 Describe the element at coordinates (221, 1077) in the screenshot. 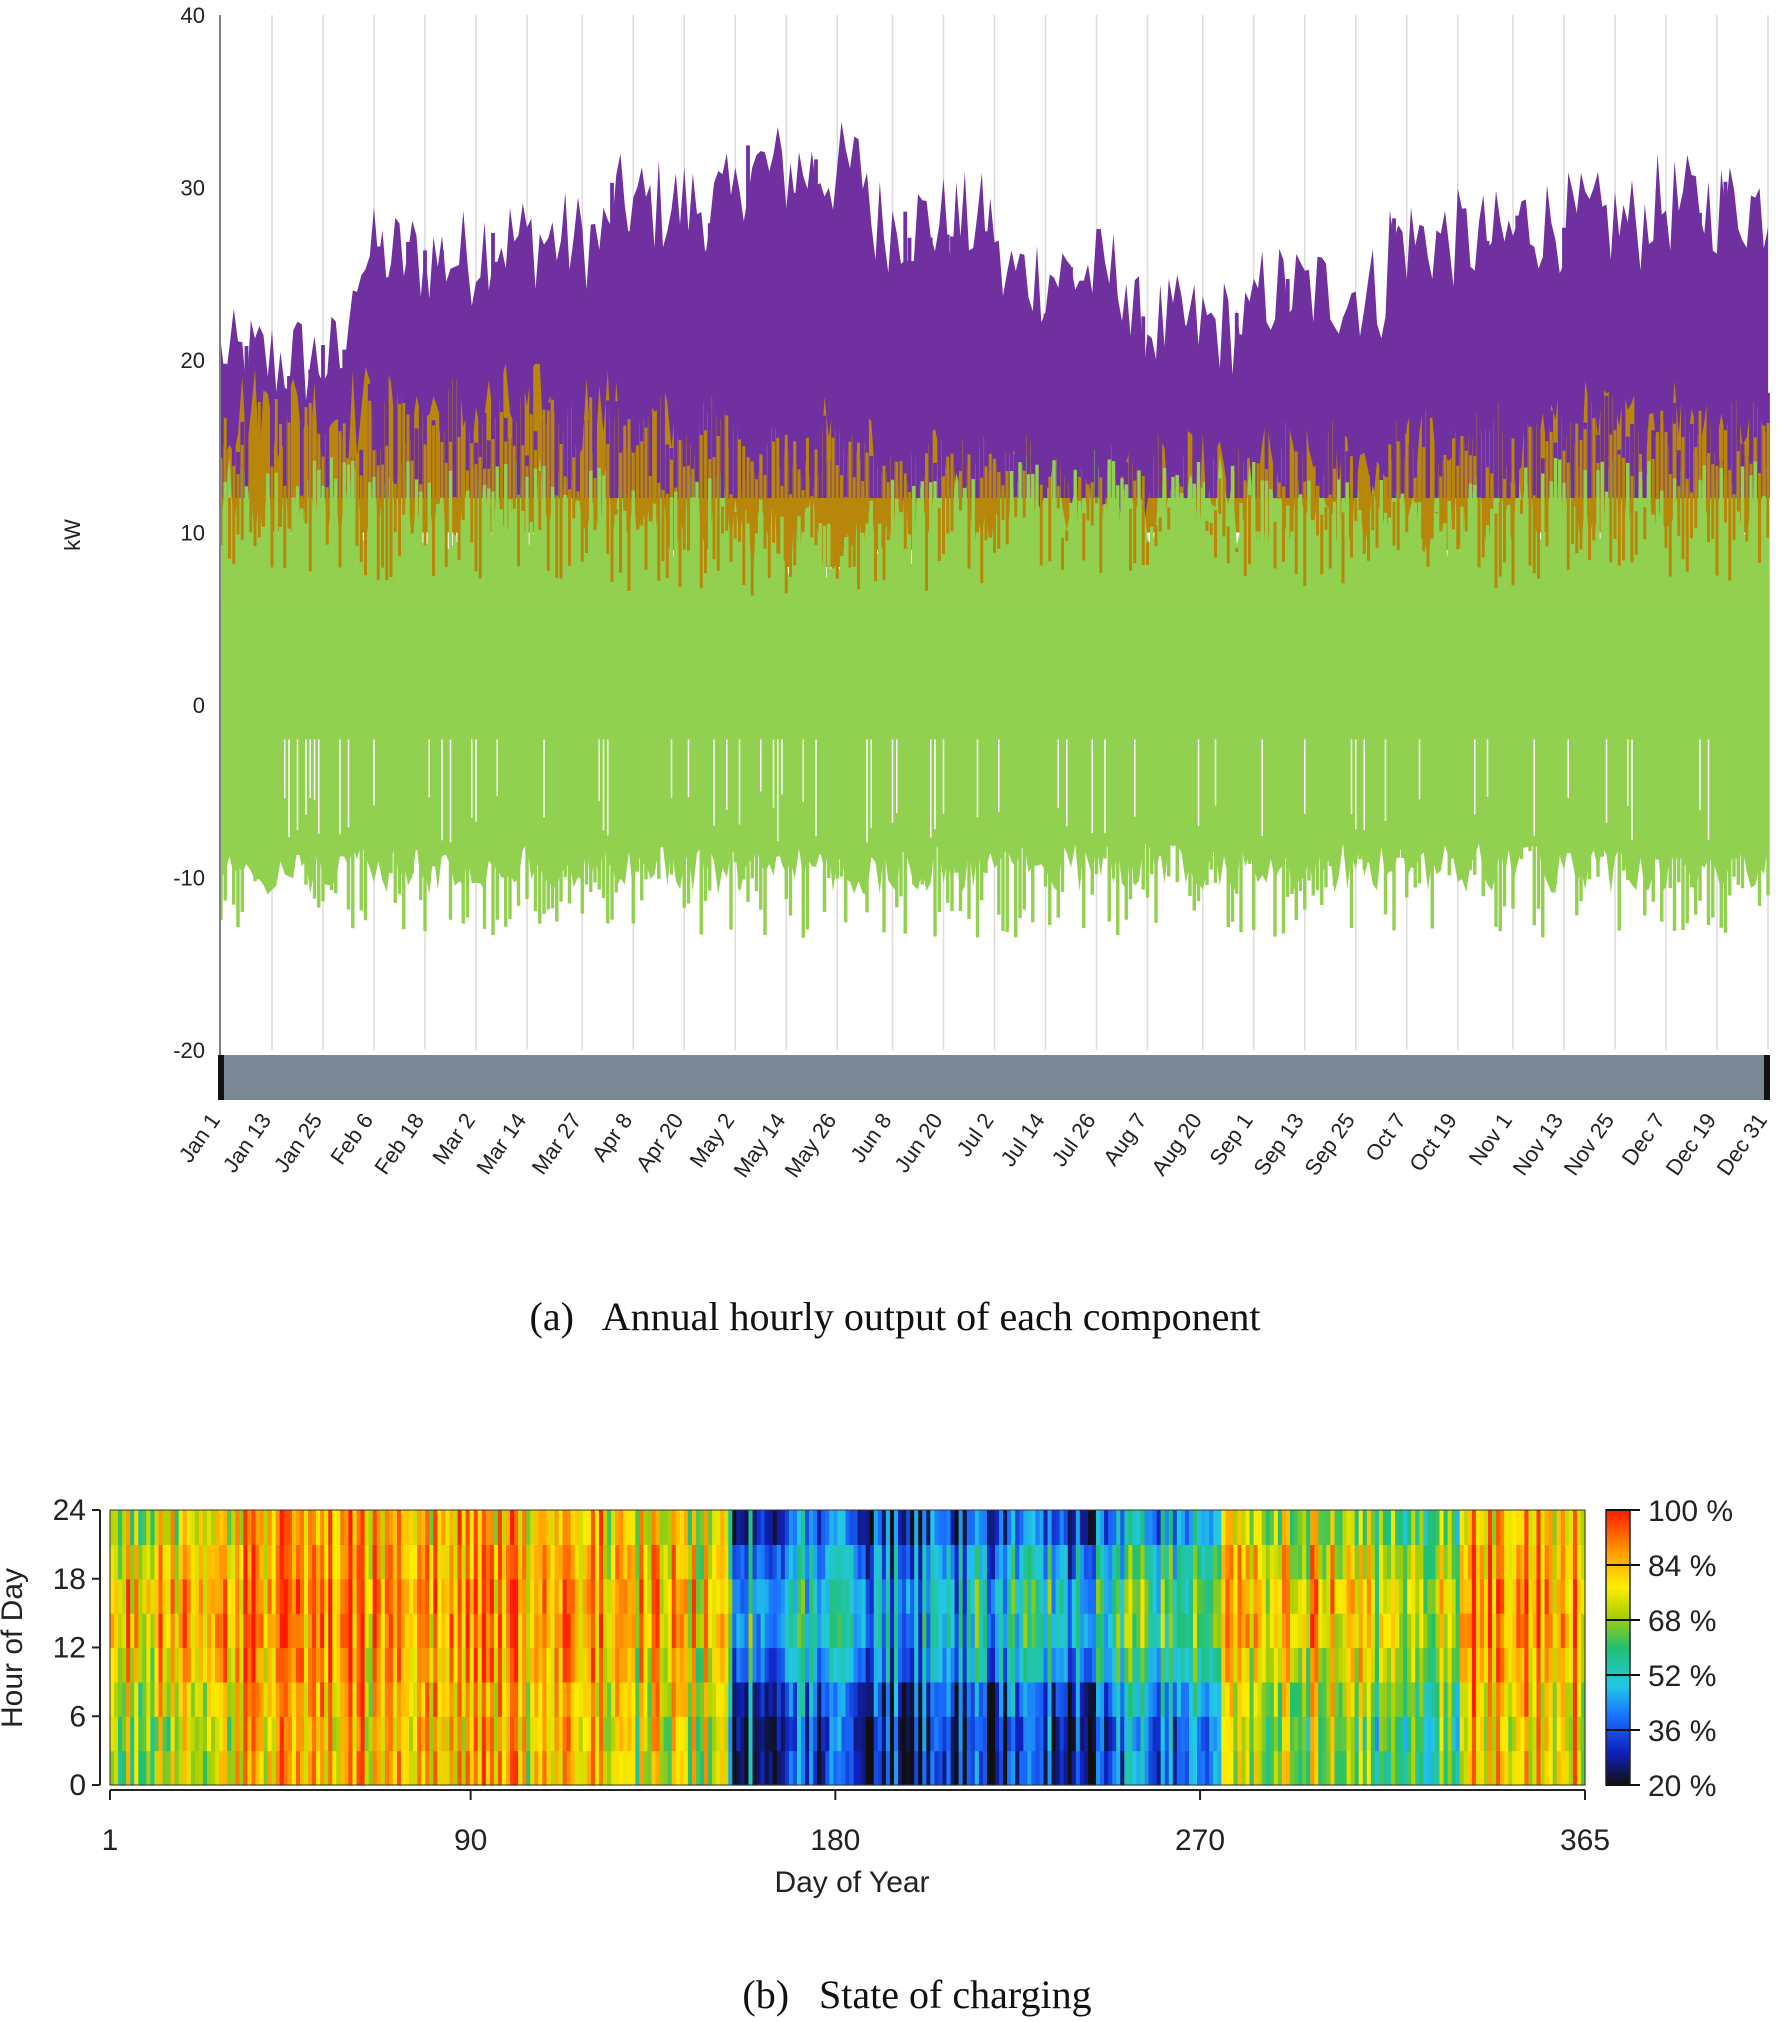

I see `a-range-handle-left` at that location.